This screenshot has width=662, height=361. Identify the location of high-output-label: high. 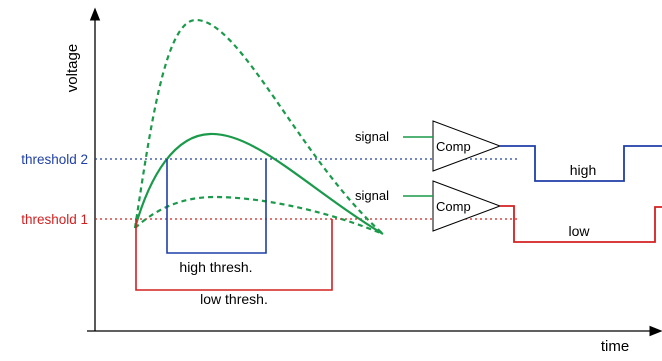
(583, 170).